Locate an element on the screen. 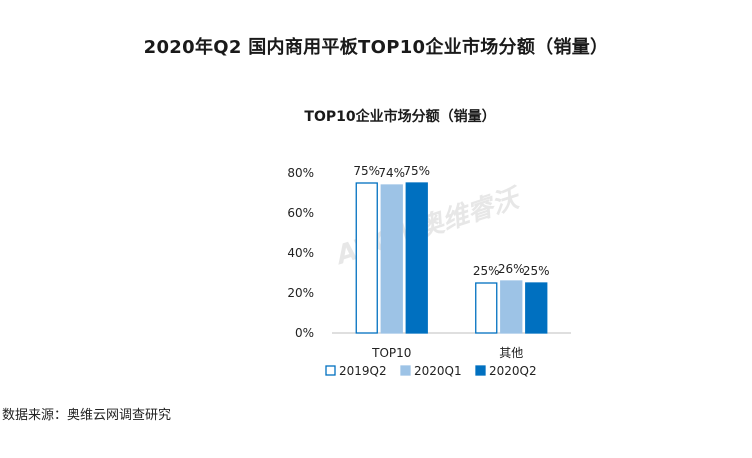  page-title: 2020年Q2 国内商用平板TOP10企业市场分额（销量） is located at coordinates (376, 47).